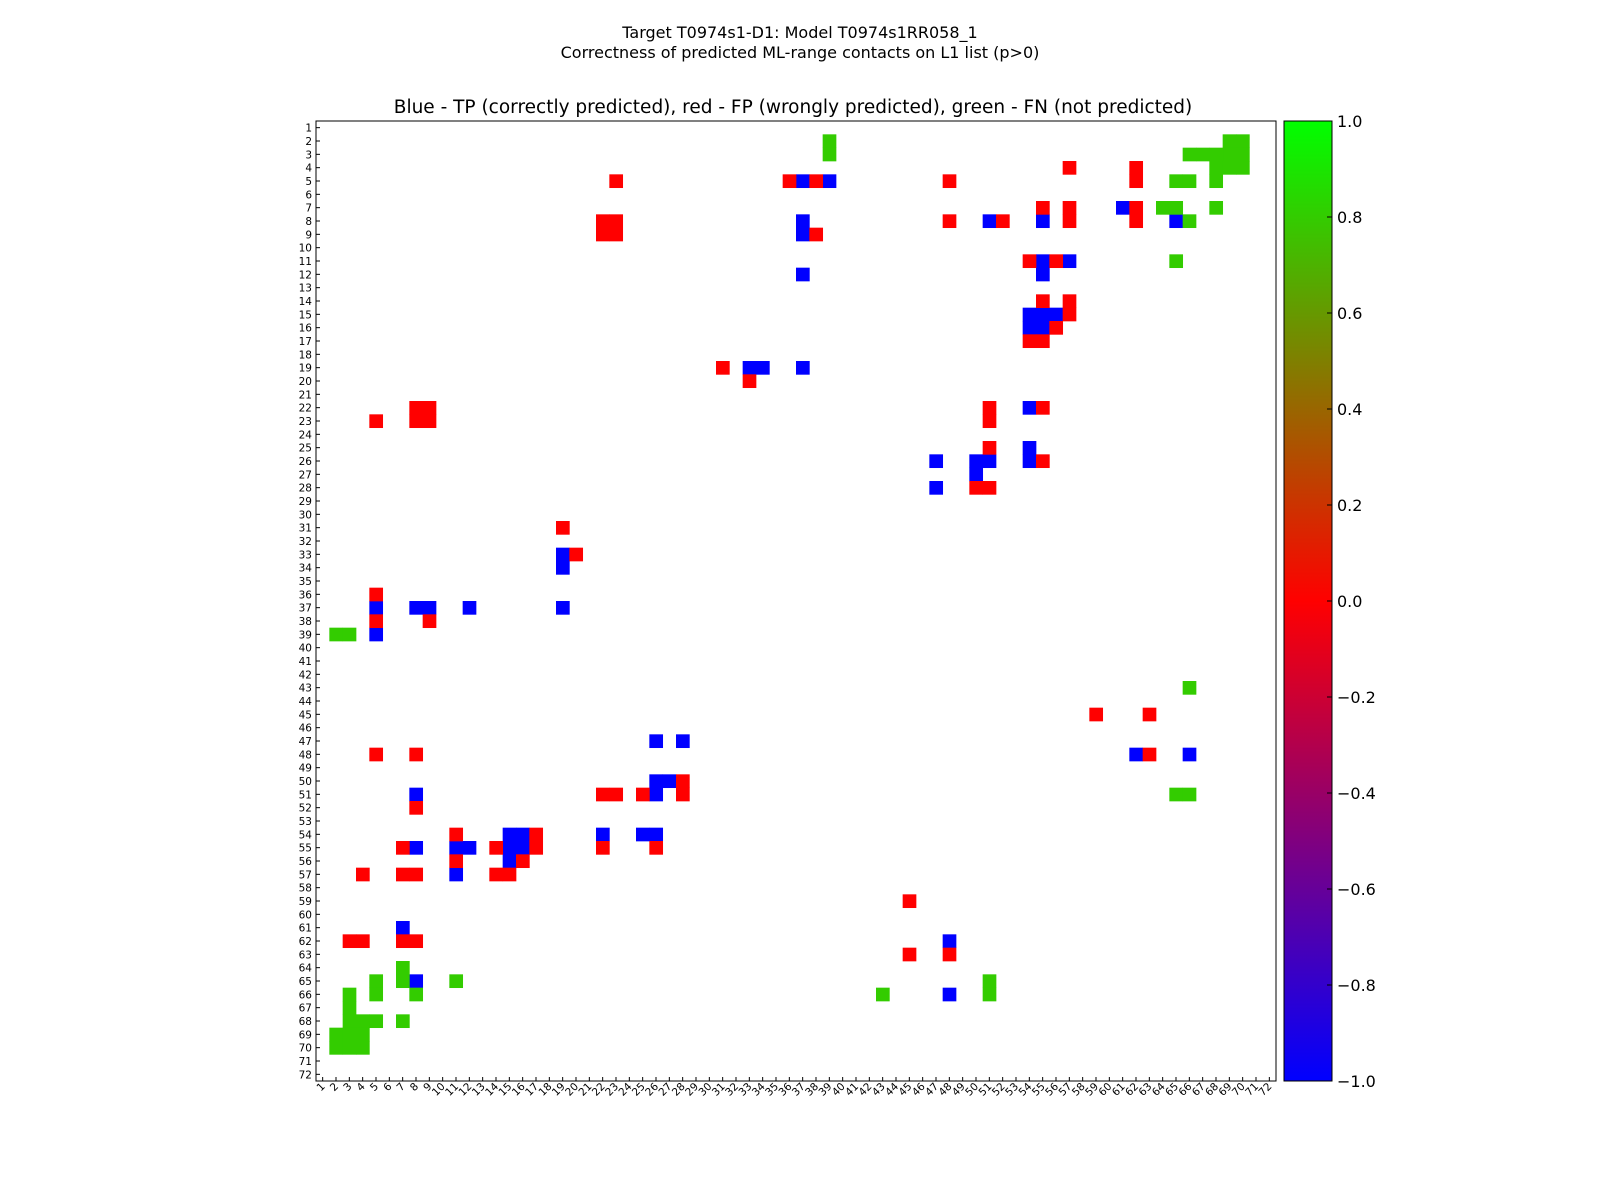 Image resolution: width=1600 pixels, height=1200 pixels. I want to click on colorbar-tick-label: −0.8, so click(1356, 985).